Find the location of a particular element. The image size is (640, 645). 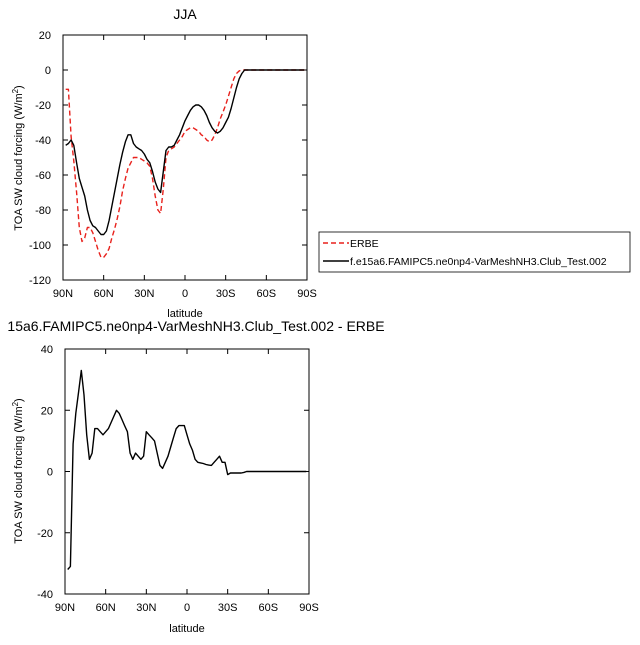

bottom-chart-xtick-label: 30N is located at coordinates (146, 608).